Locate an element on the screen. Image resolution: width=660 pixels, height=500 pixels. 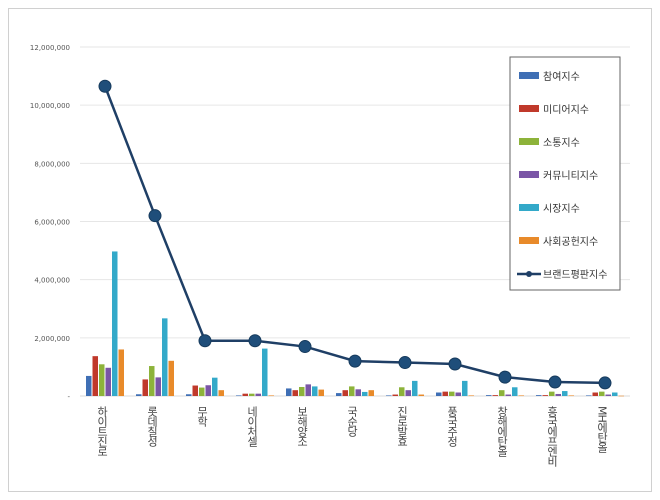
y-tick-label: 10,000,000 is located at coordinates (50, 106).